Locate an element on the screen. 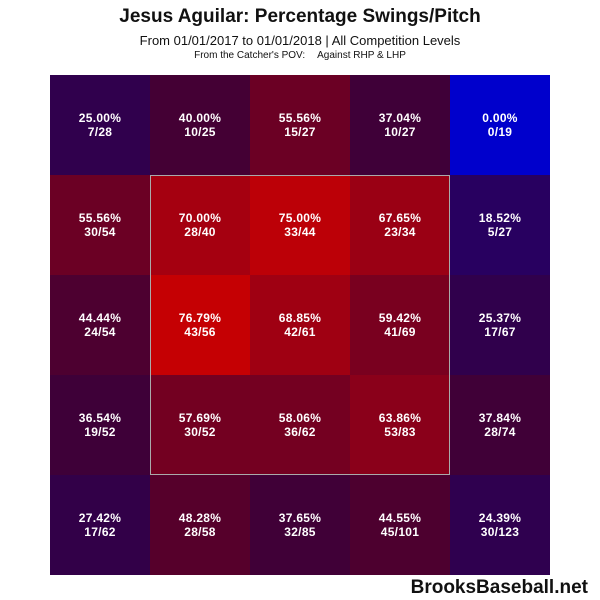 Image resolution: width=600 pixels, height=600 pixels. cell-percentage: 68.85% is located at coordinates (300, 318).